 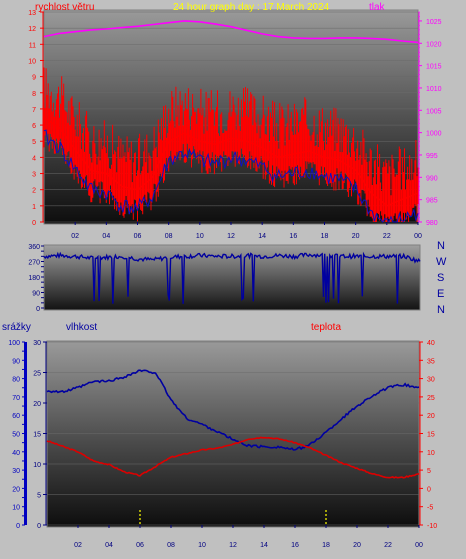 What do you see at coordinates (431, 380) in the screenshot?
I see `temperature-tick-label: 30` at bounding box center [431, 380].